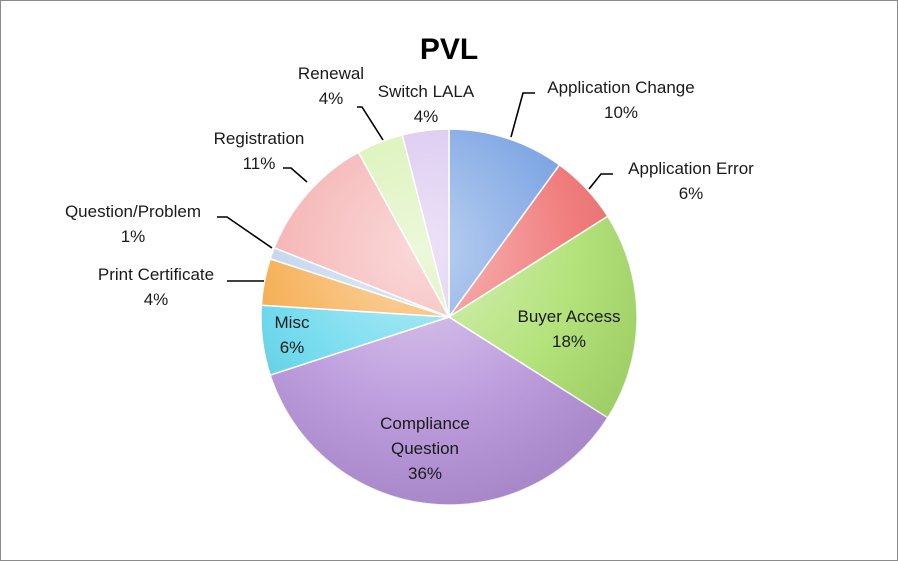  Describe the element at coordinates (569, 316) in the screenshot. I see `slice-name-label: Buyer Access` at that location.